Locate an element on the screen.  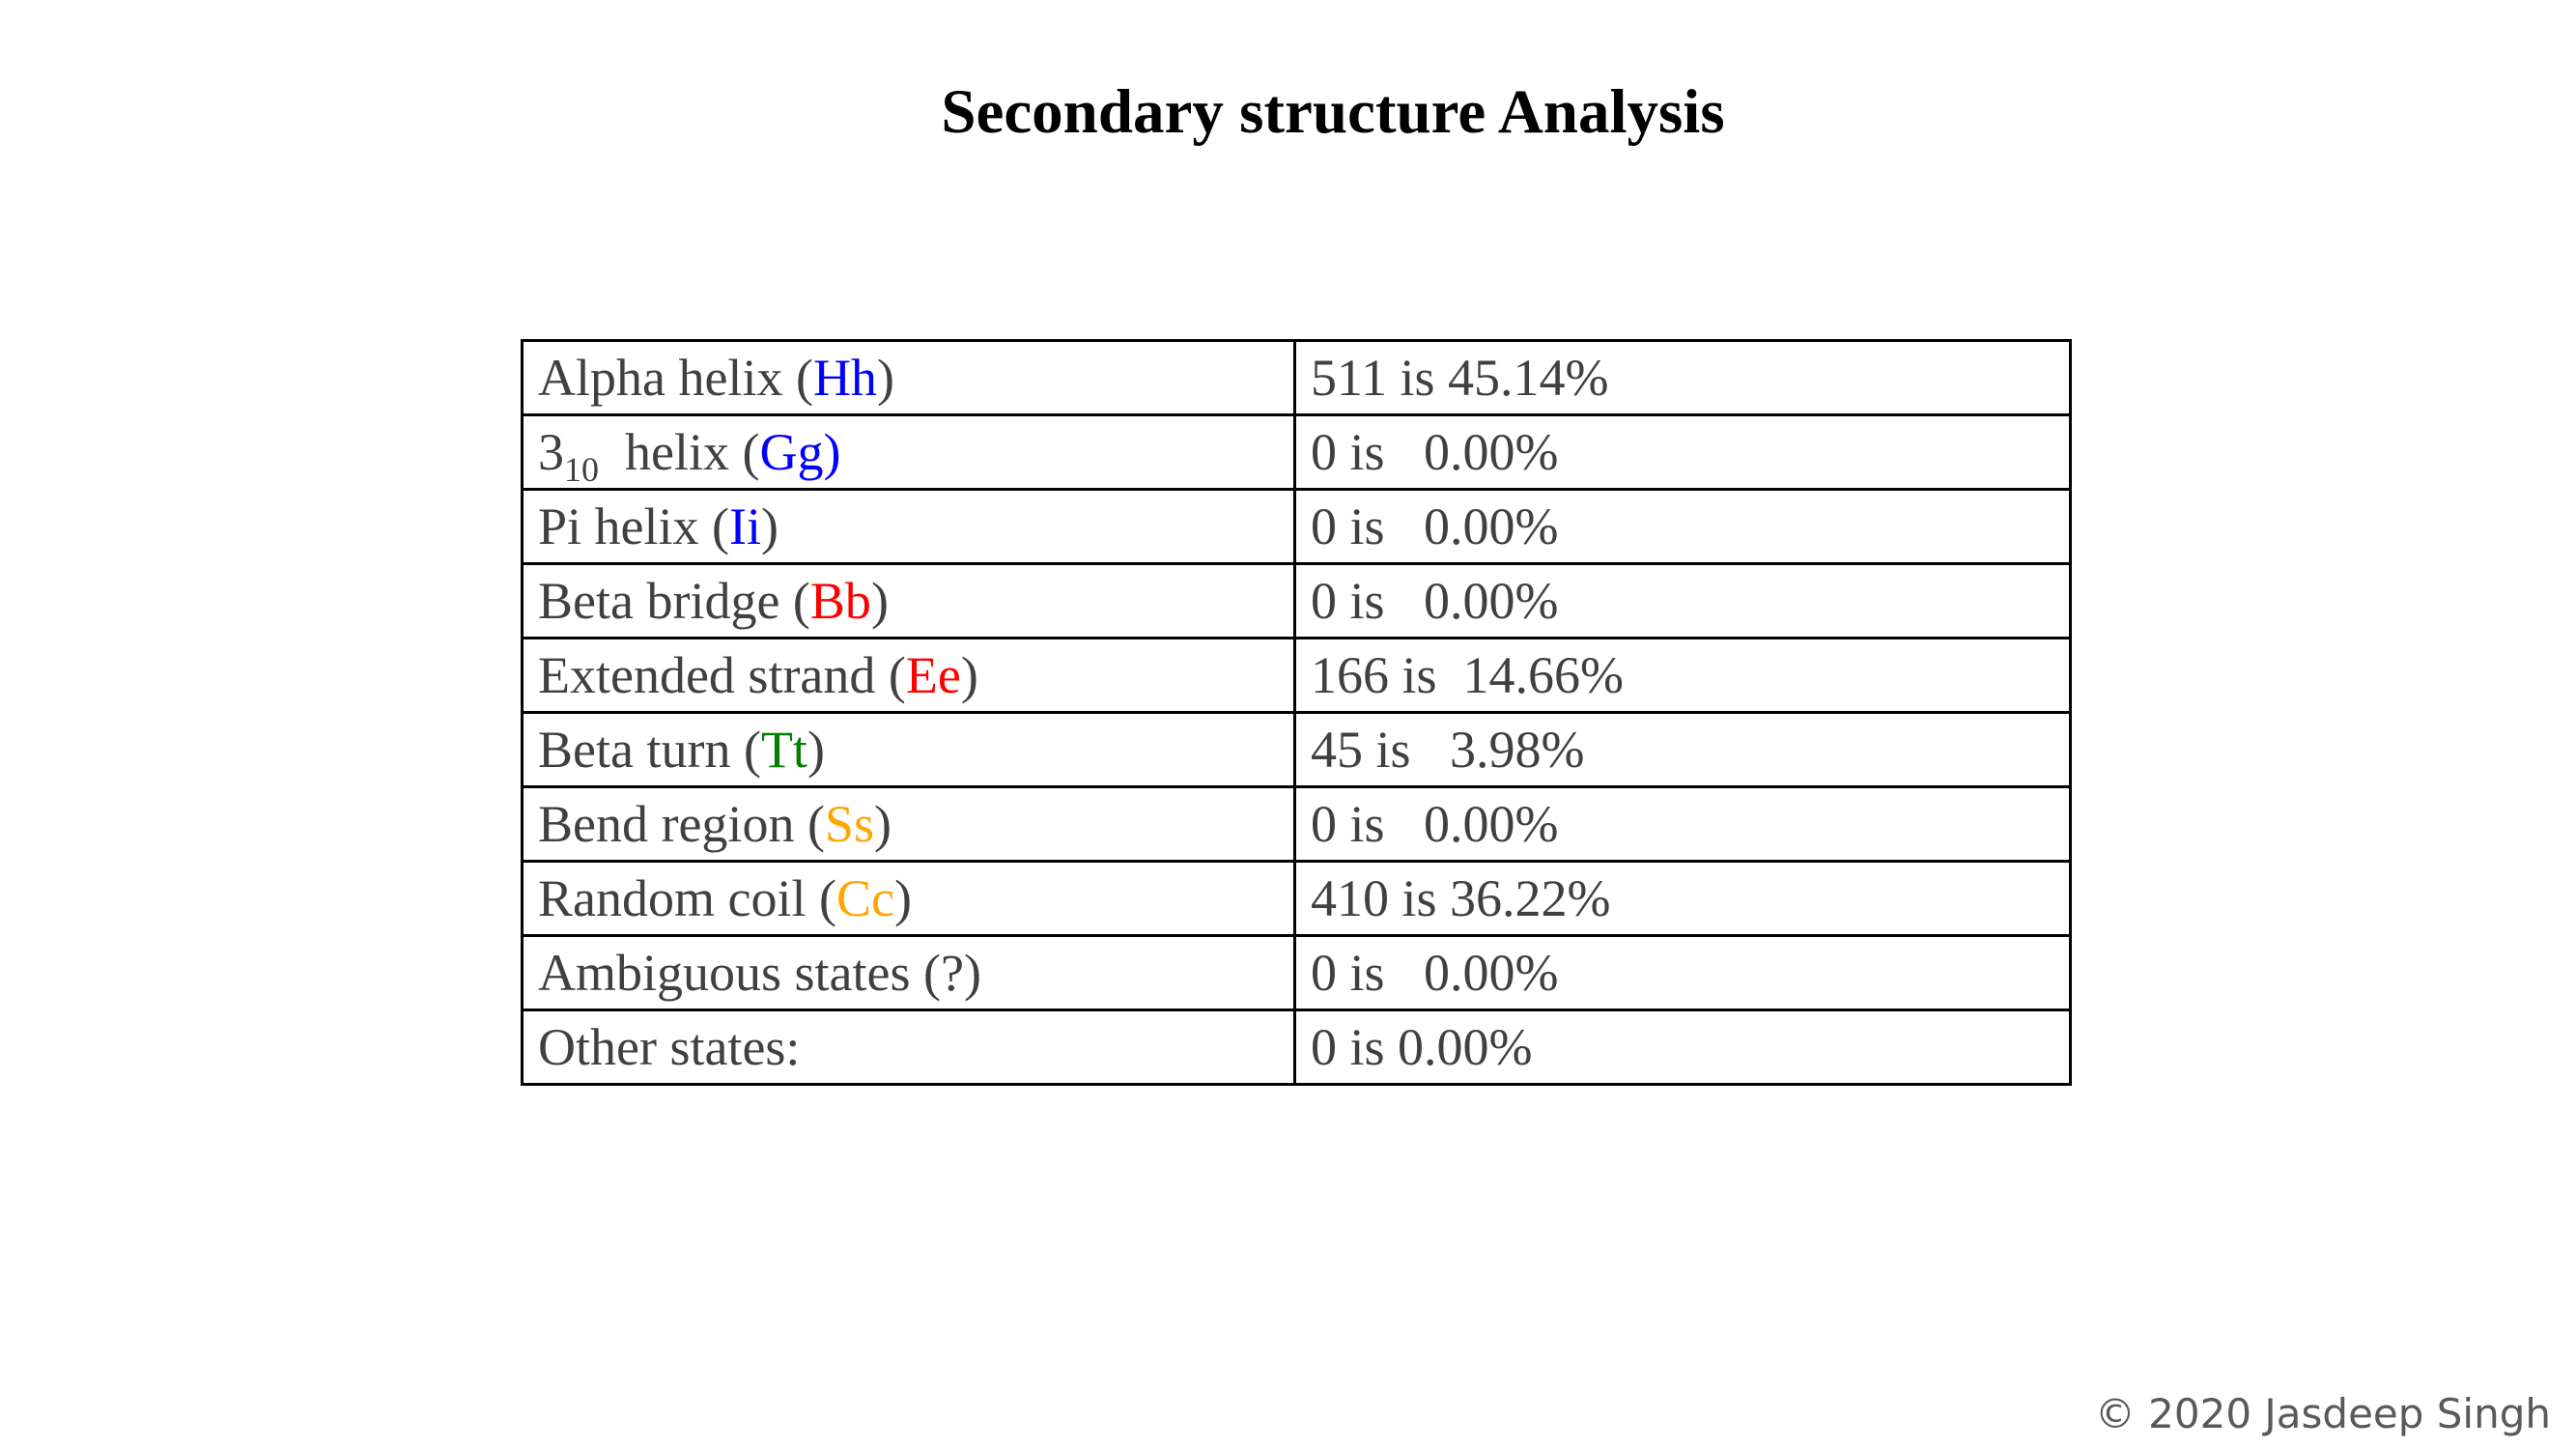
table-row: Ambiguous states (?) 0 is 0.00% is located at coordinates (1296, 972).